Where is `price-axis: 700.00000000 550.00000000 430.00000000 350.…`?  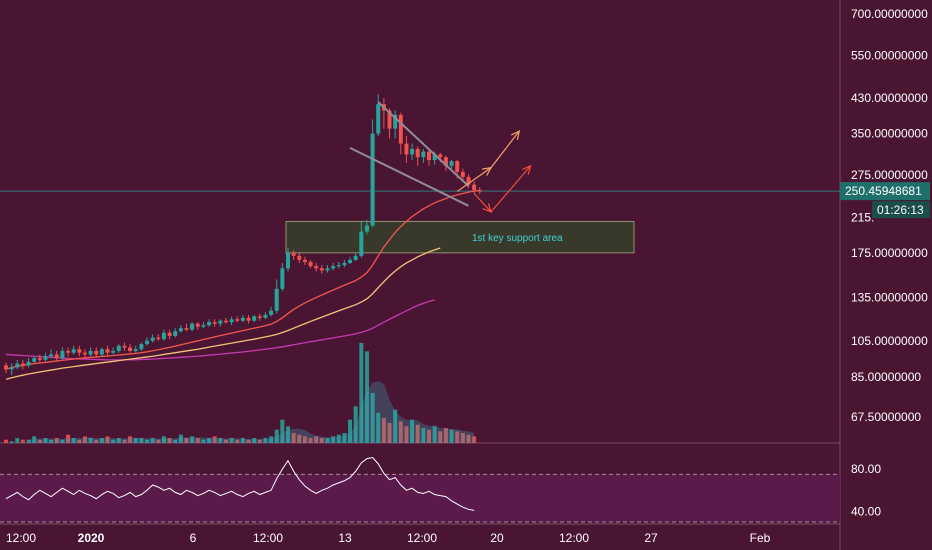 price-axis: 700.00000000 550.00000000 430.00000000 350.… is located at coordinates (889, 262).